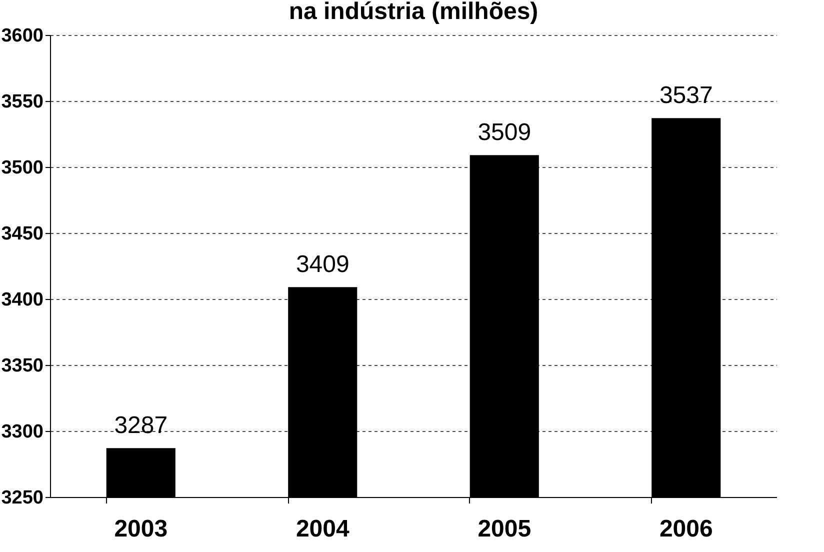 The width and height of the screenshot is (824, 552). What do you see at coordinates (22, 102) in the screenshot?
I see `y-tick-label: 3550` at bounding box center [22, 102].